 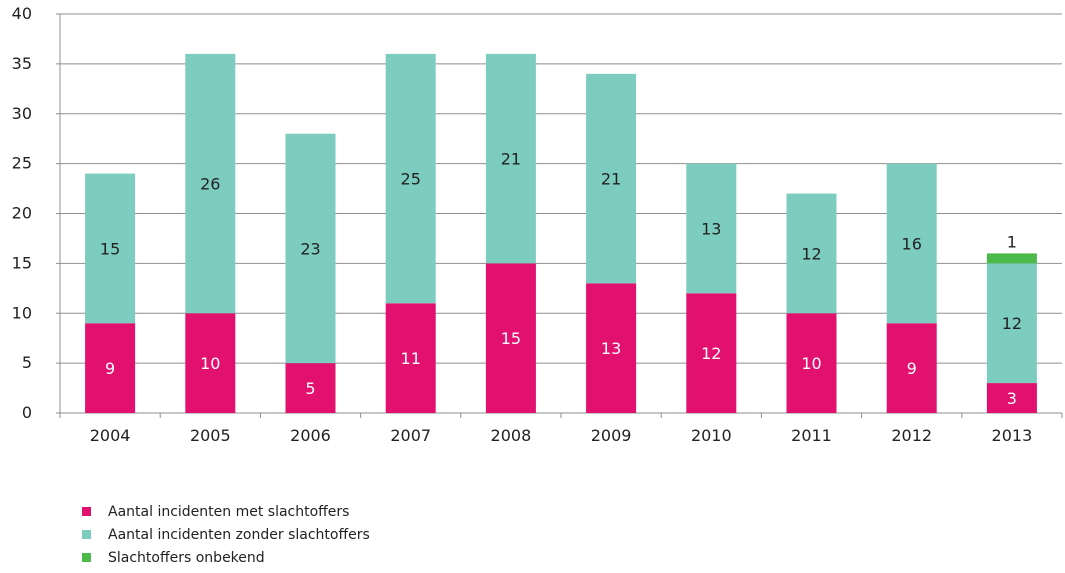 I want to click on data-label: 25, so click(x=411, y=179).